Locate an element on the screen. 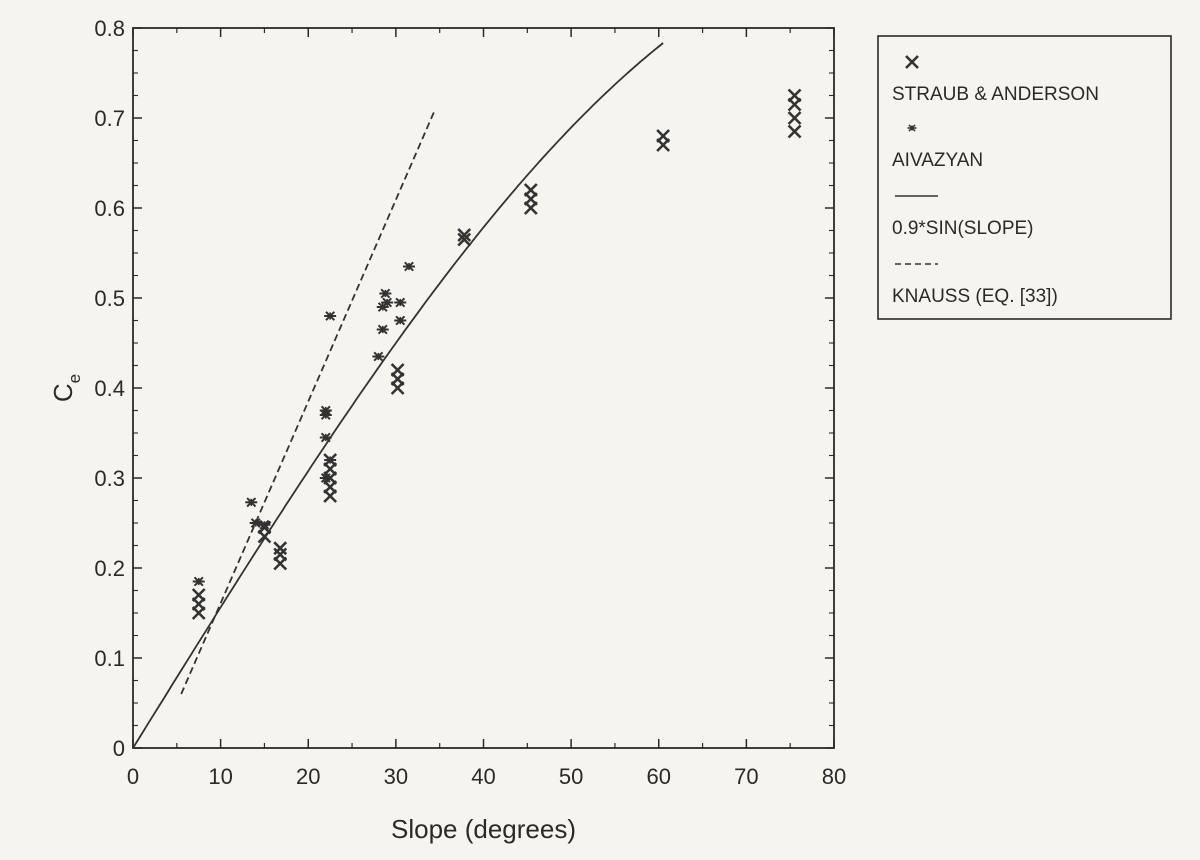 This screenshot has width=1200, height=860. y-tick-label: 0 is located at coordinates (119, 748).